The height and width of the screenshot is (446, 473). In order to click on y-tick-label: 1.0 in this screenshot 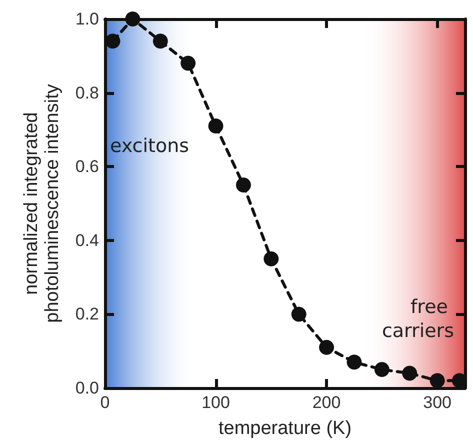, I will do `click(87, 19)`.